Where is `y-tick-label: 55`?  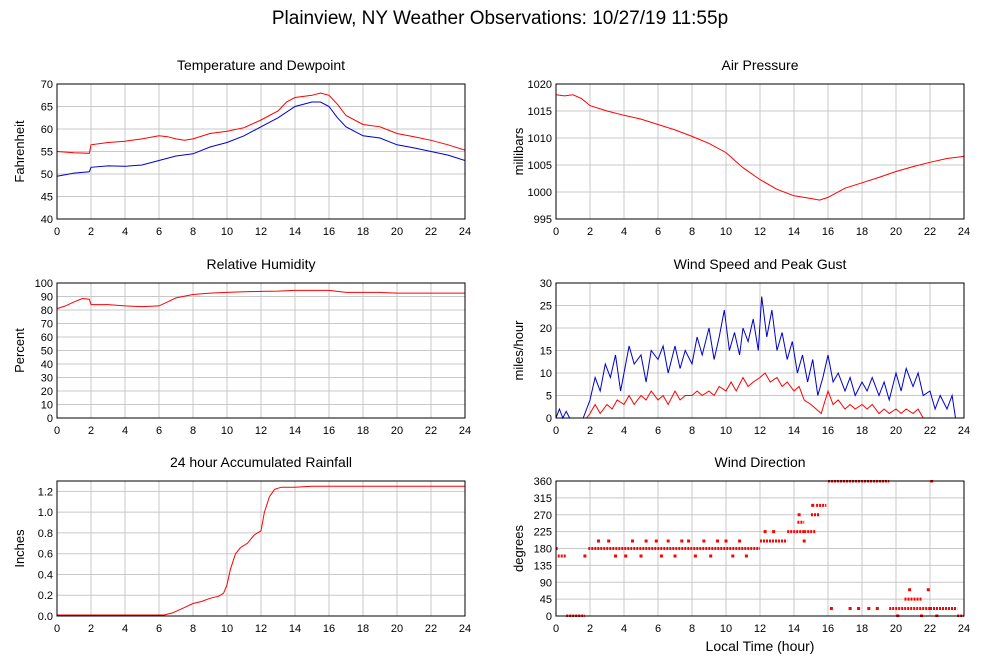
y-tick-label: 55 is located at coordinates (47, 153).